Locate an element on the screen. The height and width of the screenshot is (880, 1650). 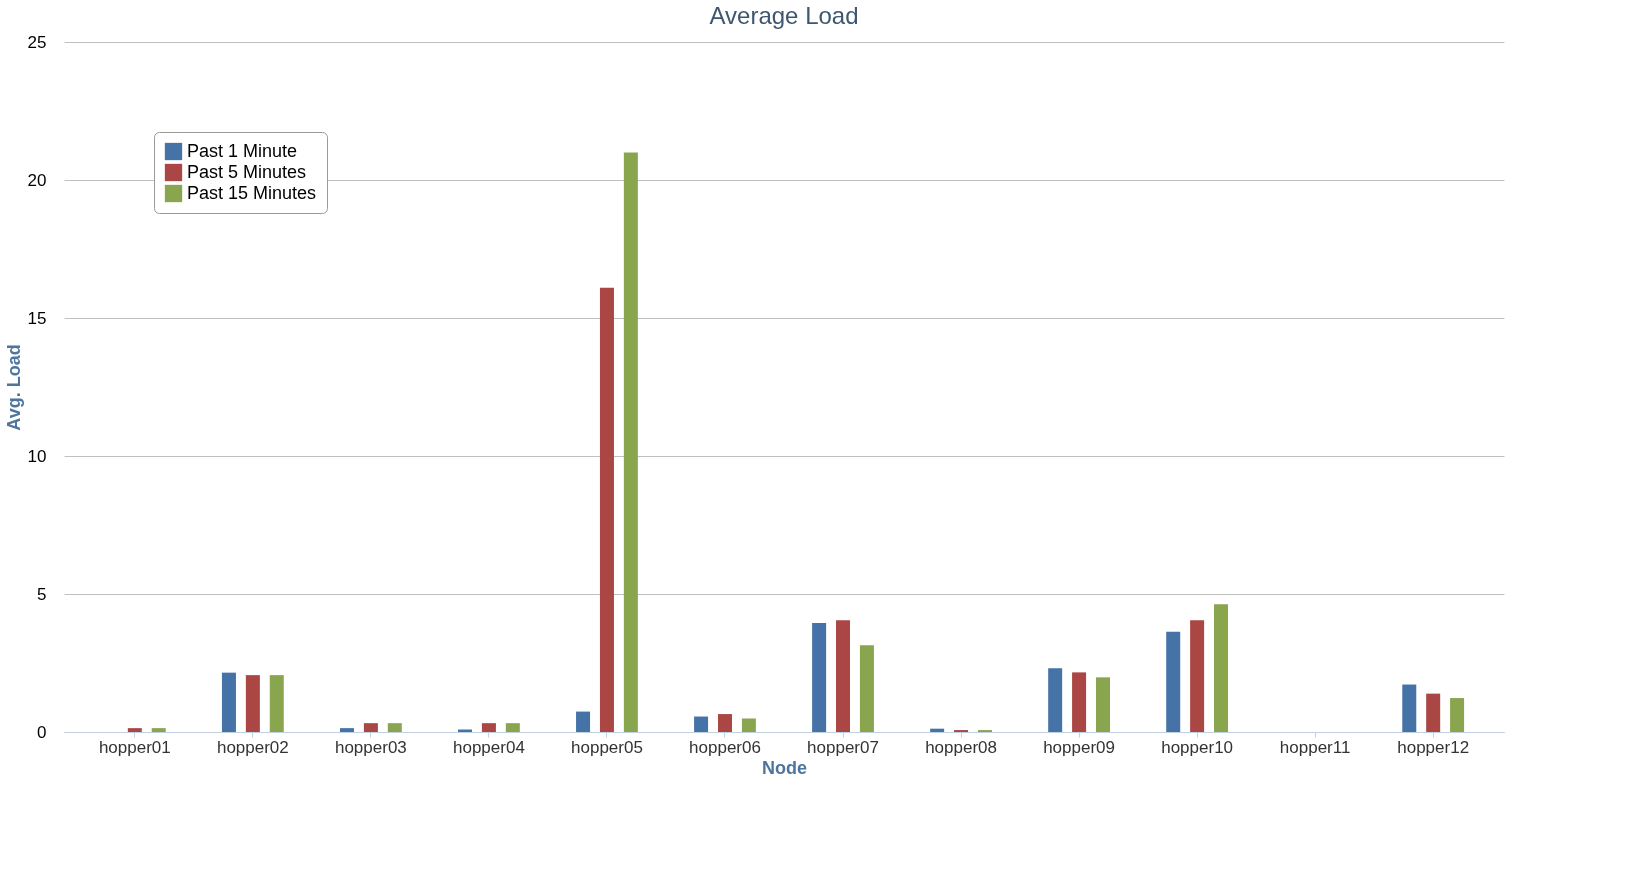
x-tick-label: hopper10 is located at coordinates (1197, 747).